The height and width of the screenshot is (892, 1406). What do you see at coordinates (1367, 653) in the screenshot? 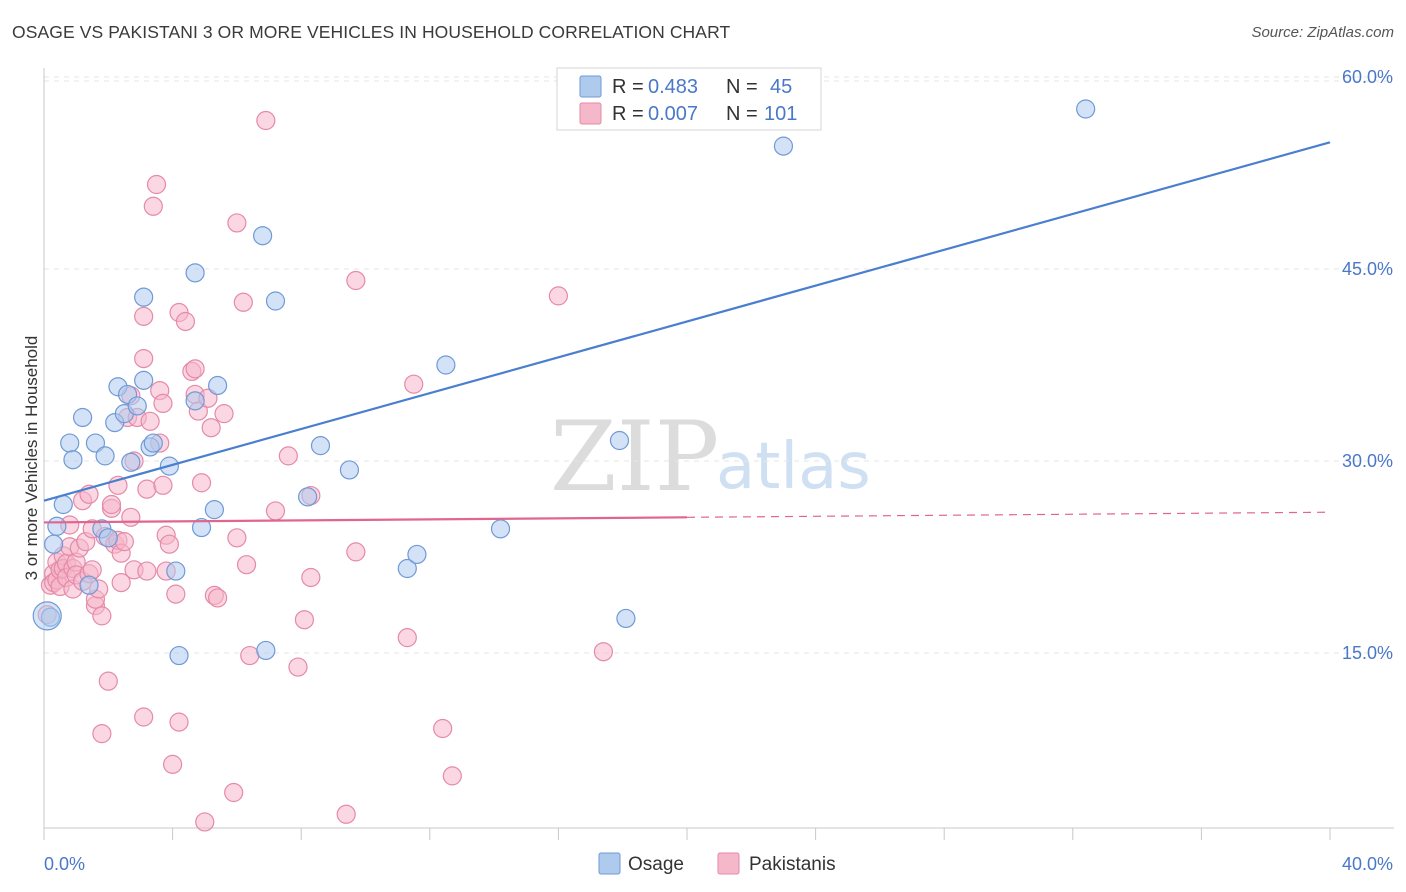
I see `y-tick-label: 15.0%` at bounding box center [1367, 653].